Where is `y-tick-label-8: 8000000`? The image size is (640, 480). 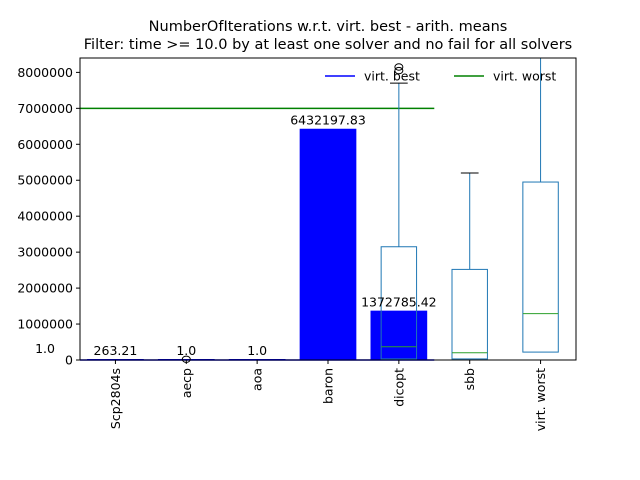 y-tick-label-8: 8000000 is located at coordinates (45, 72).